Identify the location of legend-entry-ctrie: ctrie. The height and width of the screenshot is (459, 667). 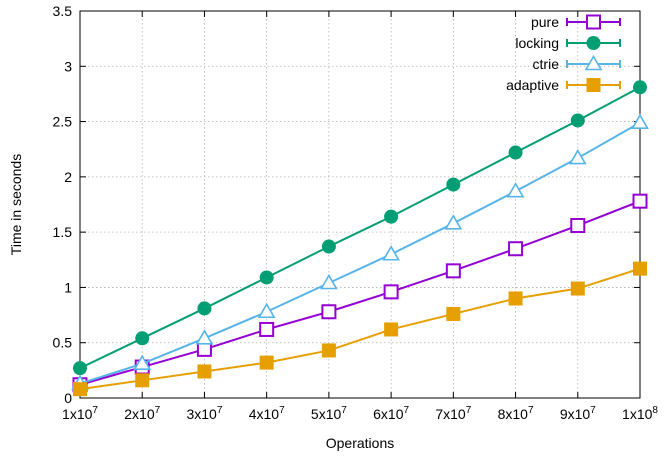
(577, 63).